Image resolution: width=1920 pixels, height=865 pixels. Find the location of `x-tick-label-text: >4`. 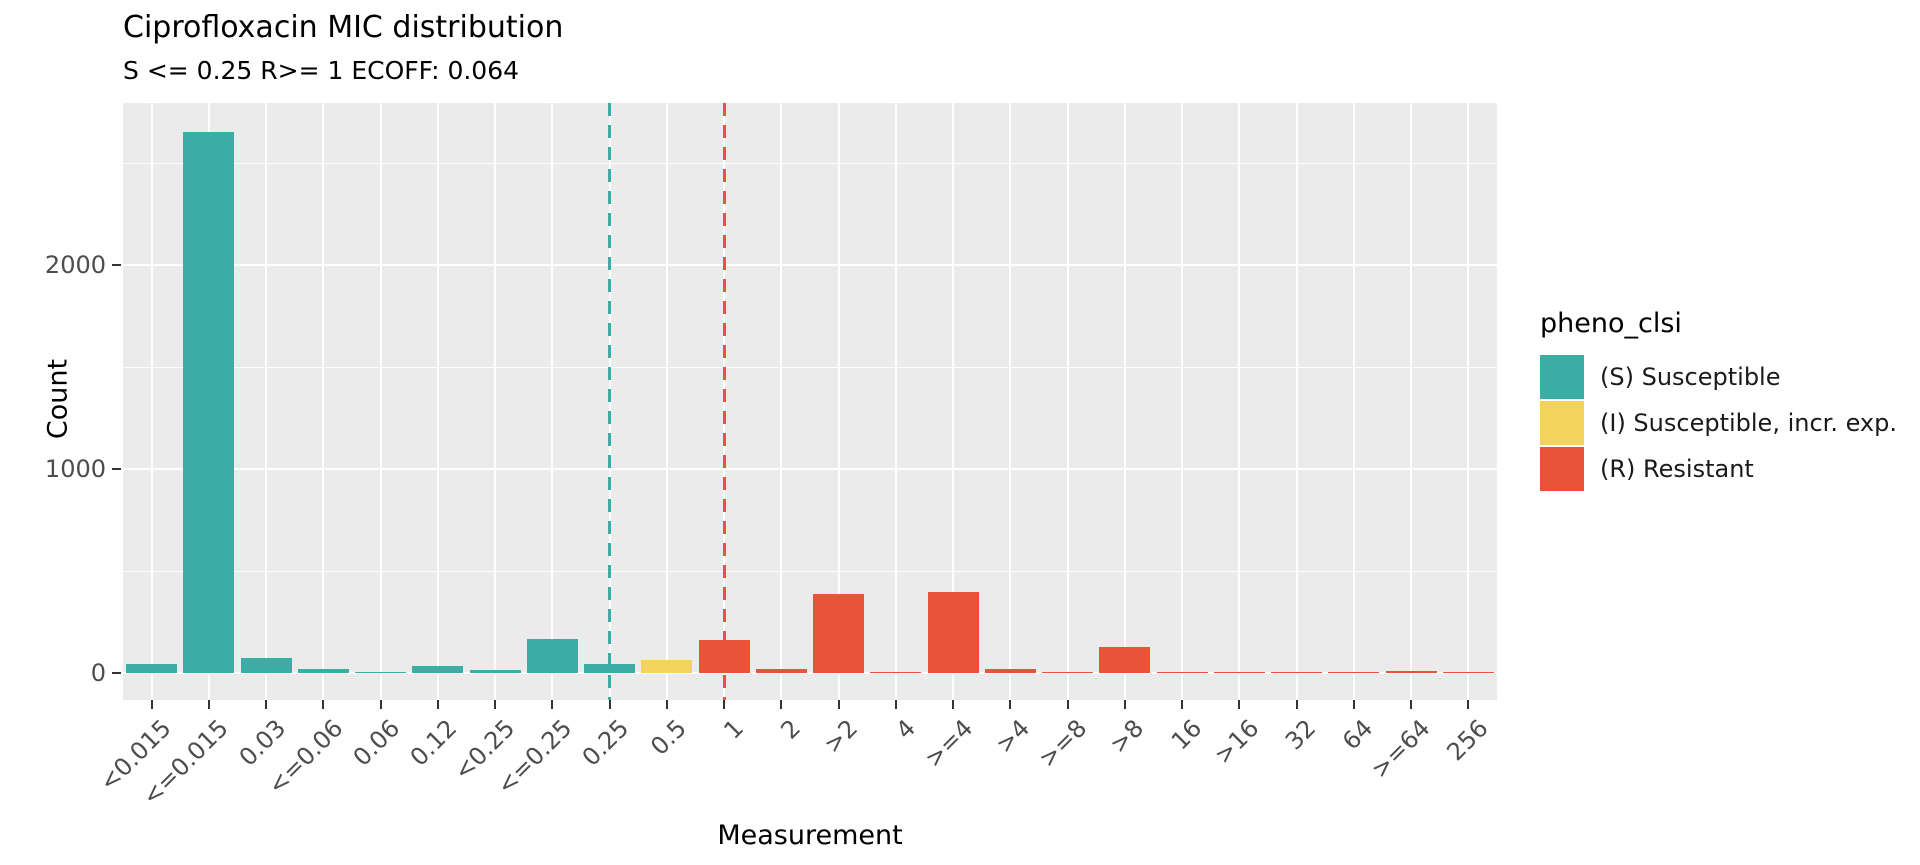

x-tick-label-text: >4 is located at coordinates (1013, 736).